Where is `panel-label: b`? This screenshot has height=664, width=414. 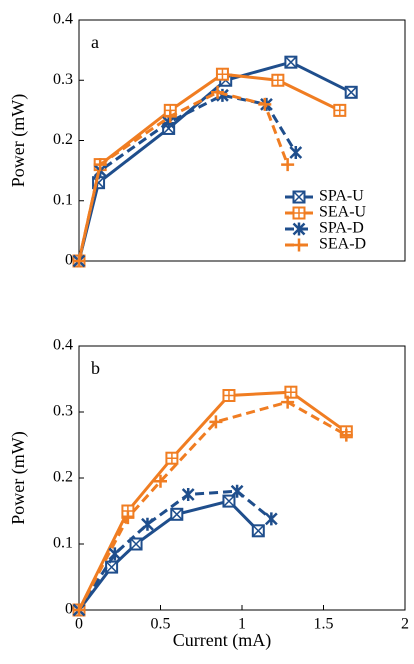 panel-label: b is located at coordinates (95, 368).